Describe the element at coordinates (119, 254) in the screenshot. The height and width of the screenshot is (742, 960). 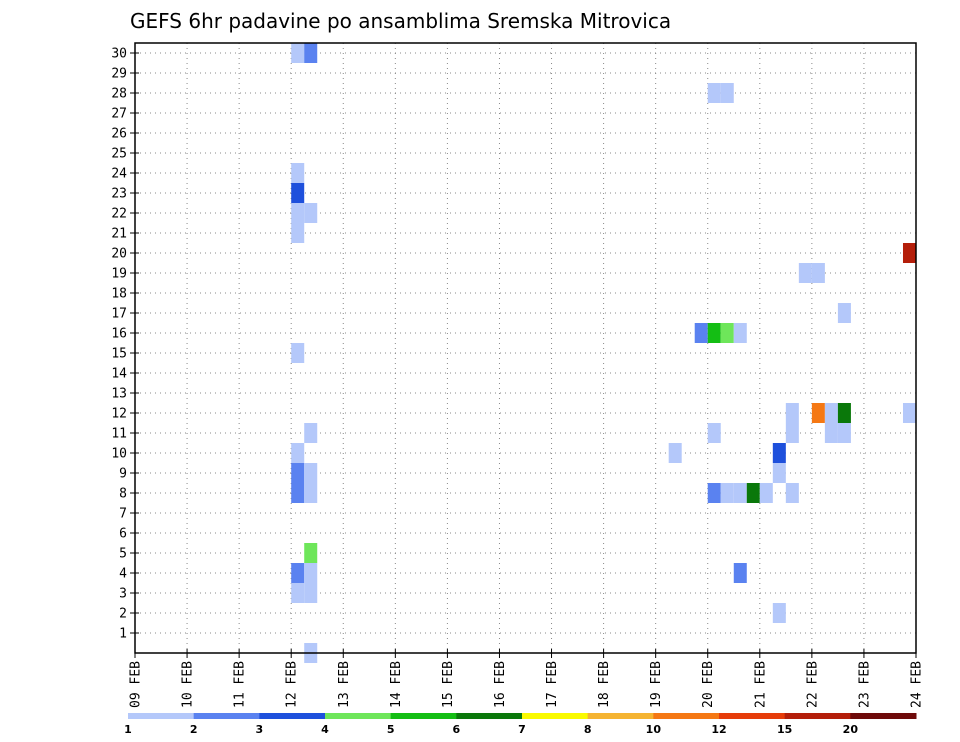
I see `y-tick-label: 20` at that location.